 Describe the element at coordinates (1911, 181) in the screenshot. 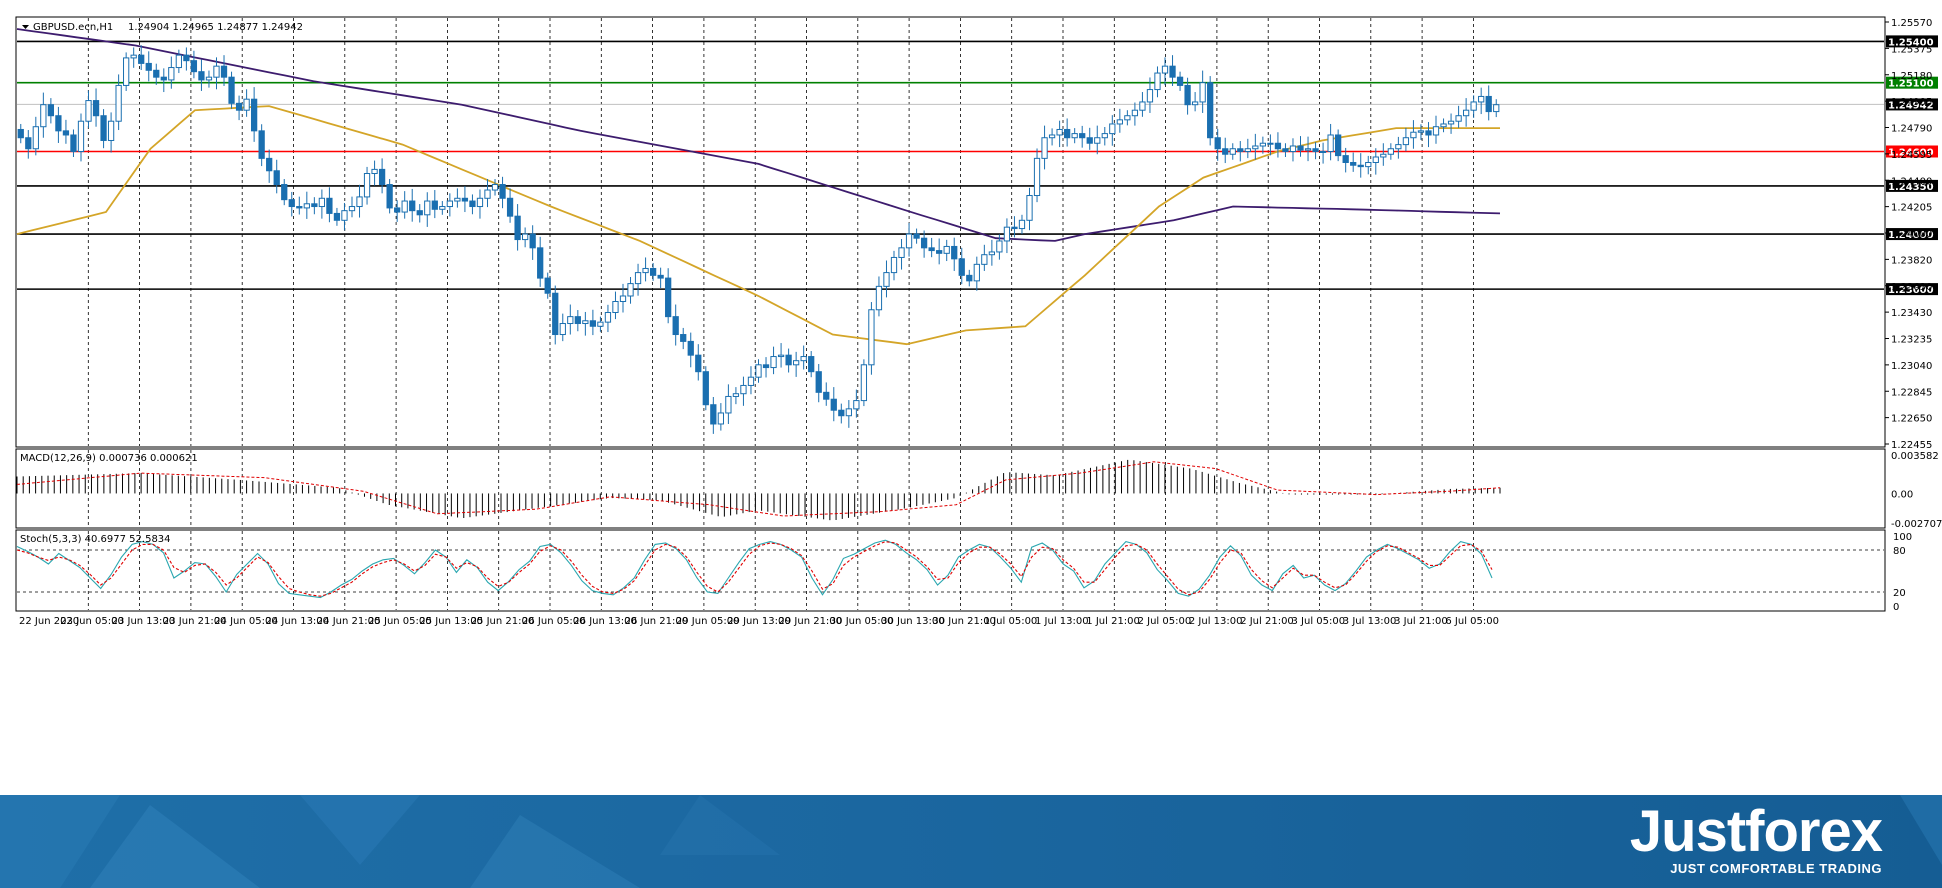

I see `price-tick-label: 1.24400` at that location.